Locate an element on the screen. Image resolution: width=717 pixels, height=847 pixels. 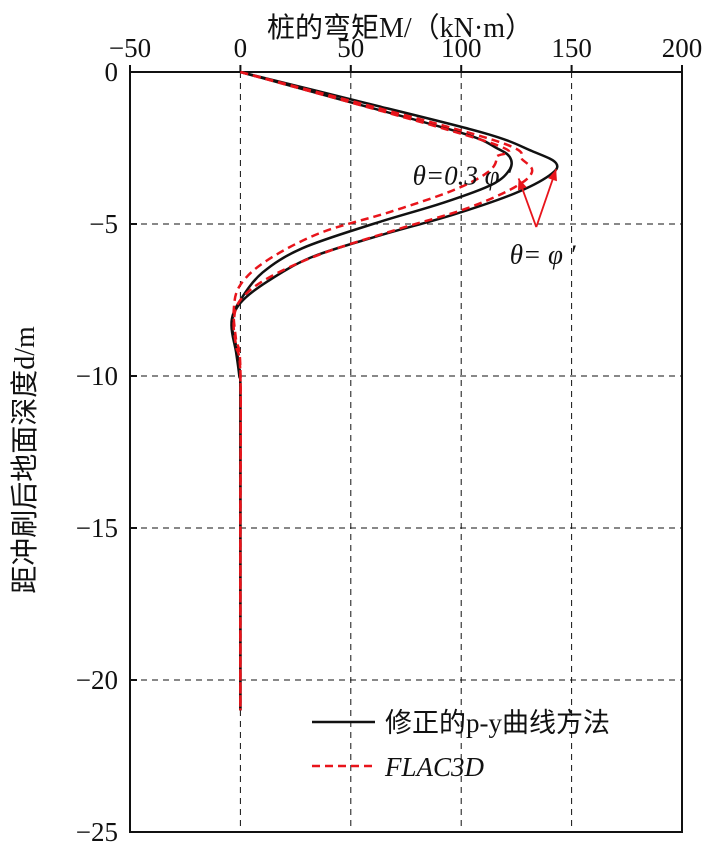
annotation-label: θ= φ ′ is located at coordinates (543, 254).